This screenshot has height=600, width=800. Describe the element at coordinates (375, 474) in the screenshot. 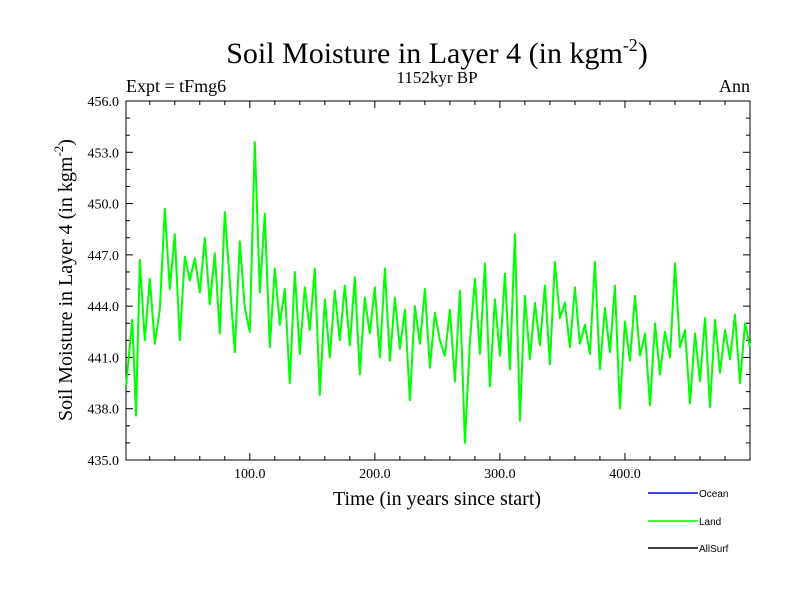

I see `x-tick-label: 200.0` at that location.